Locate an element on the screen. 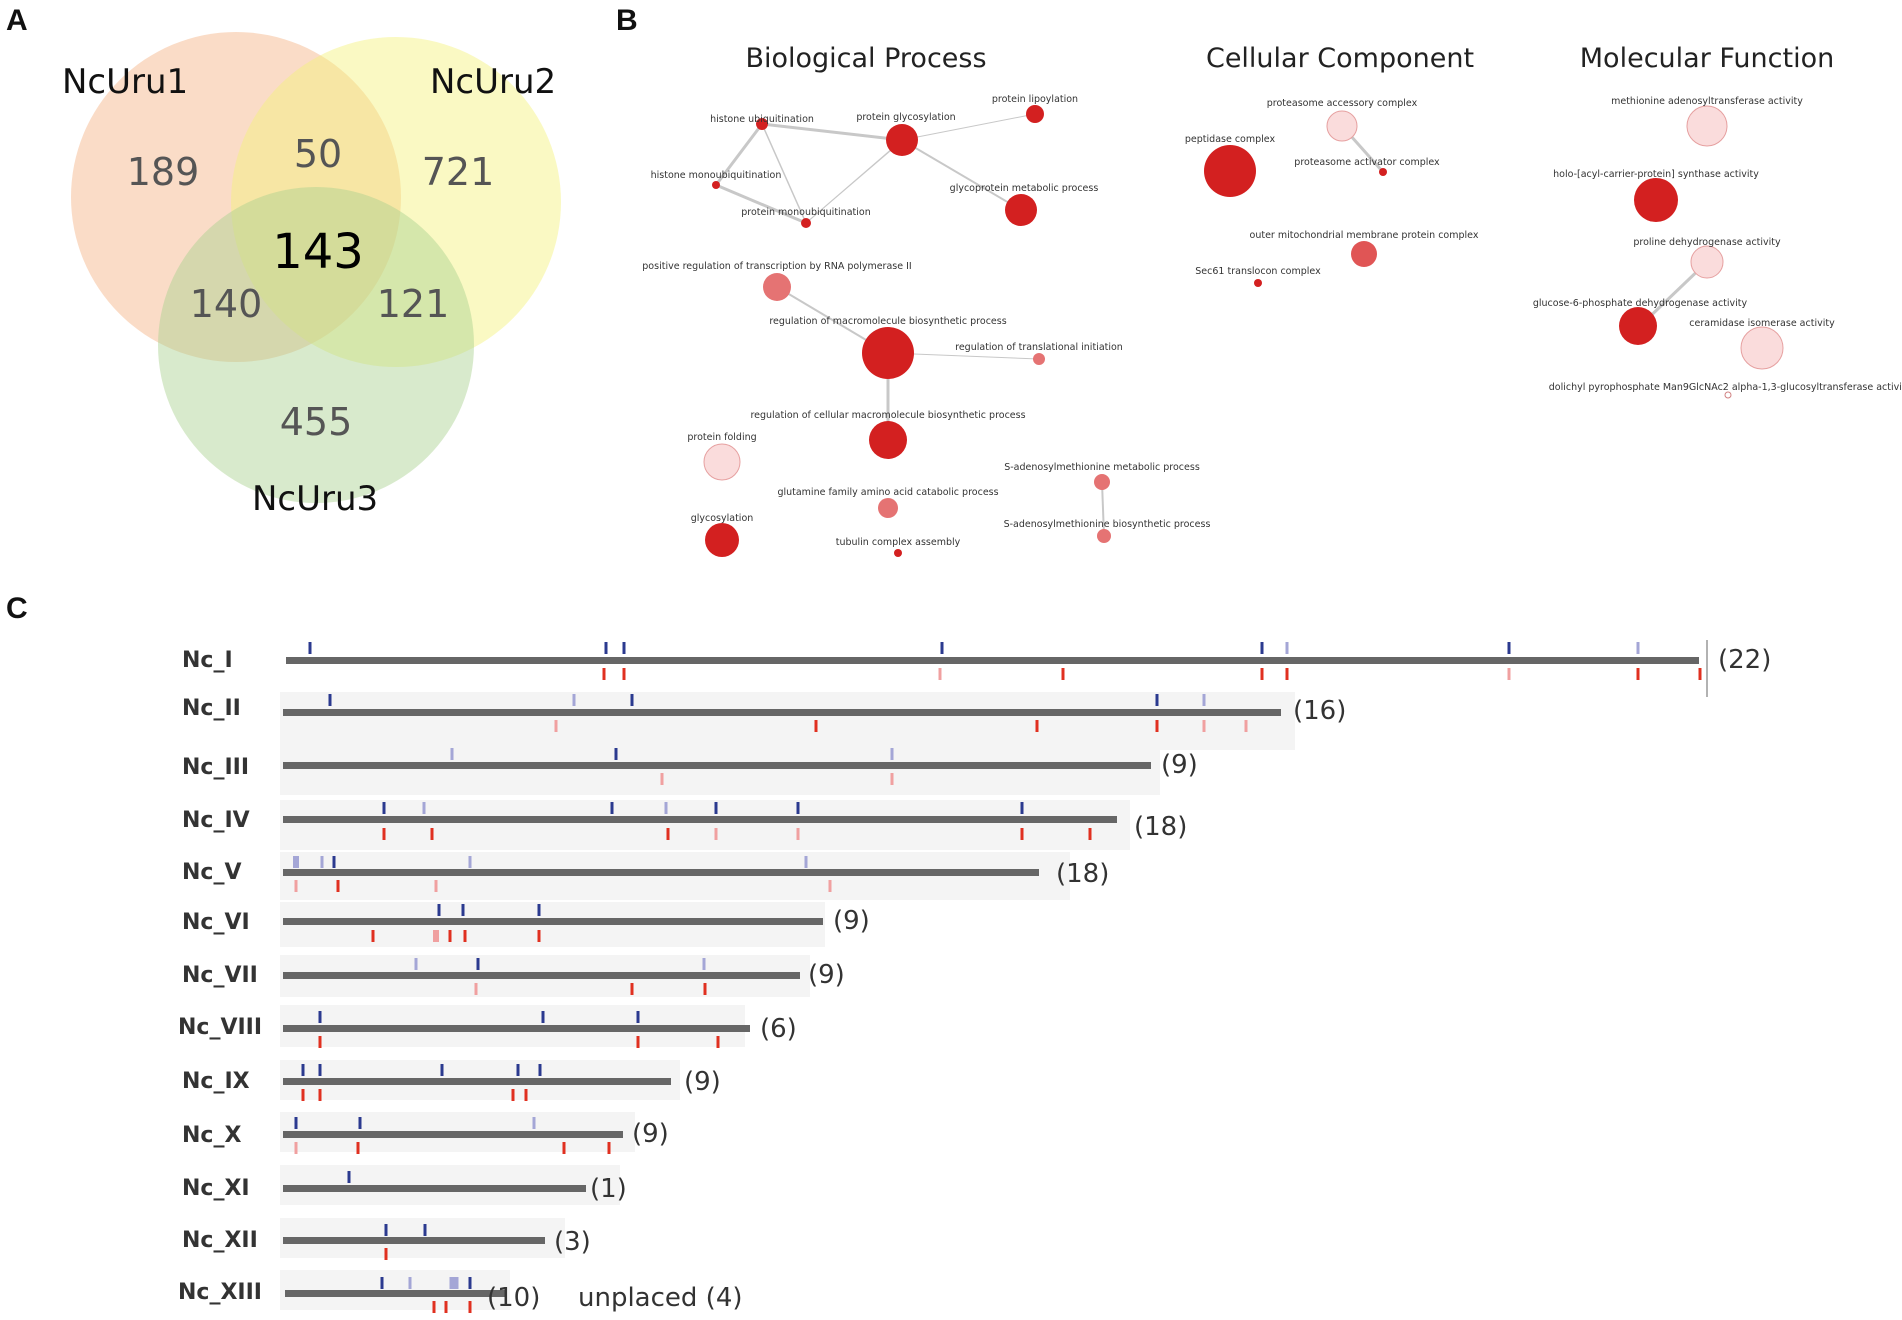 The image size is (1902, 1320). ticks-nc-x is located at coordinates (452, 1135).